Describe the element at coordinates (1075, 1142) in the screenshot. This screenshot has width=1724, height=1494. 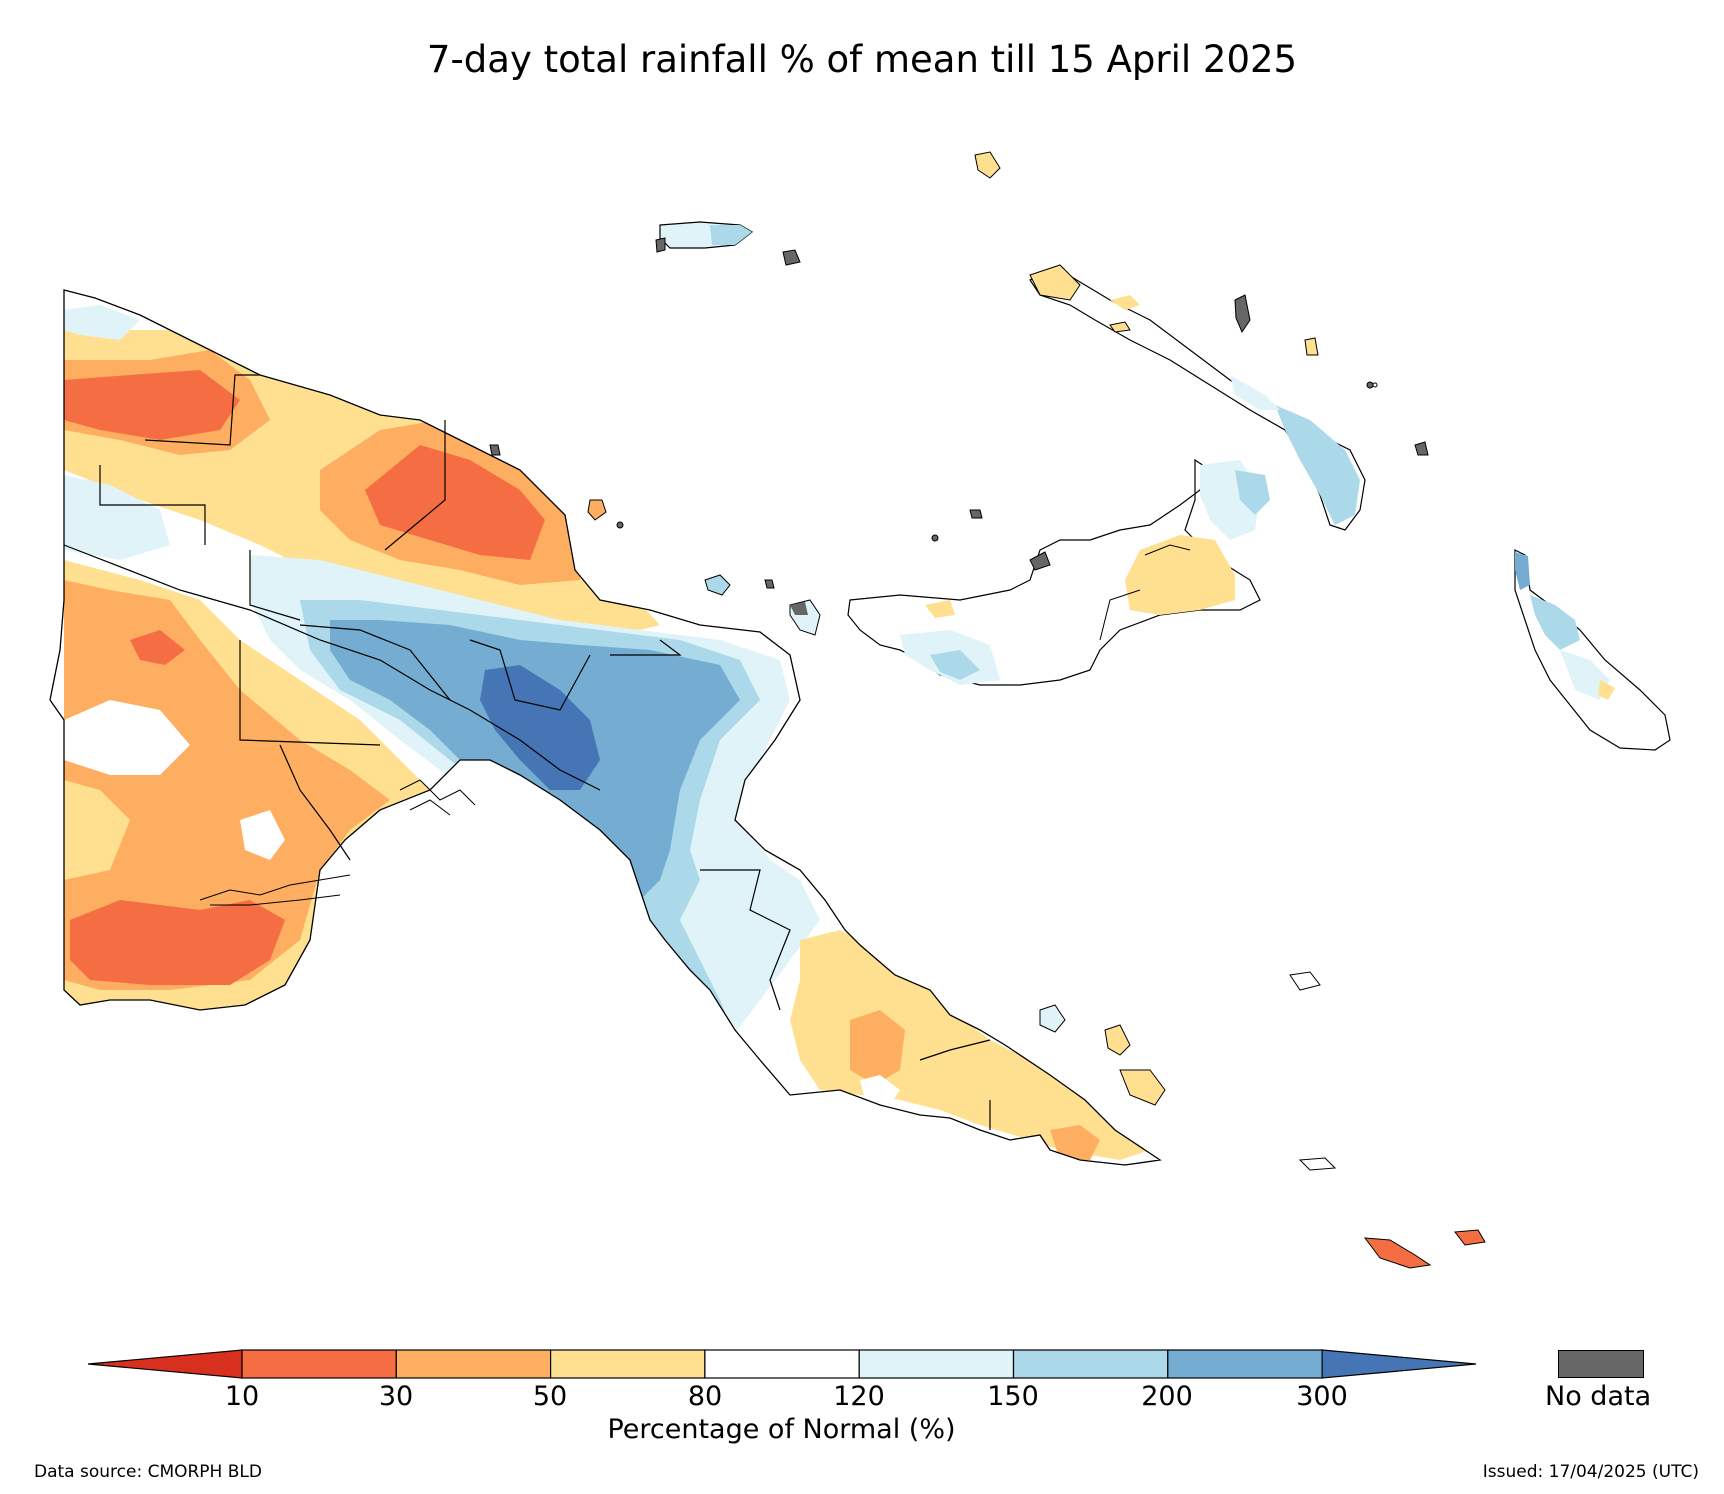
I see `contour-50pct-se-tip` at that location.